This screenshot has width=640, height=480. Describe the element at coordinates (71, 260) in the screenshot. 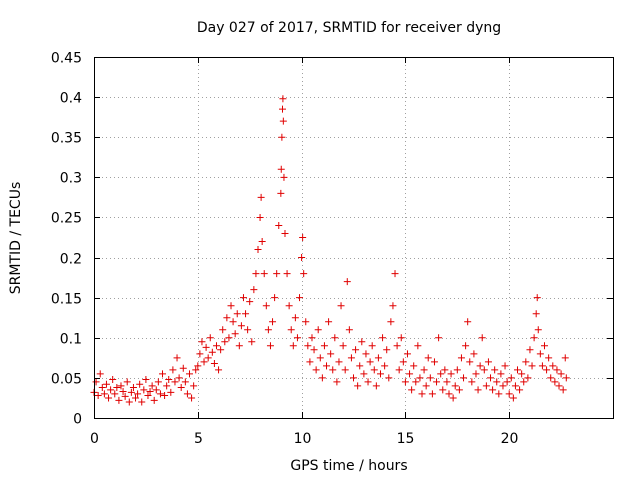

I see `y-tick-label: 0.2` at that location.